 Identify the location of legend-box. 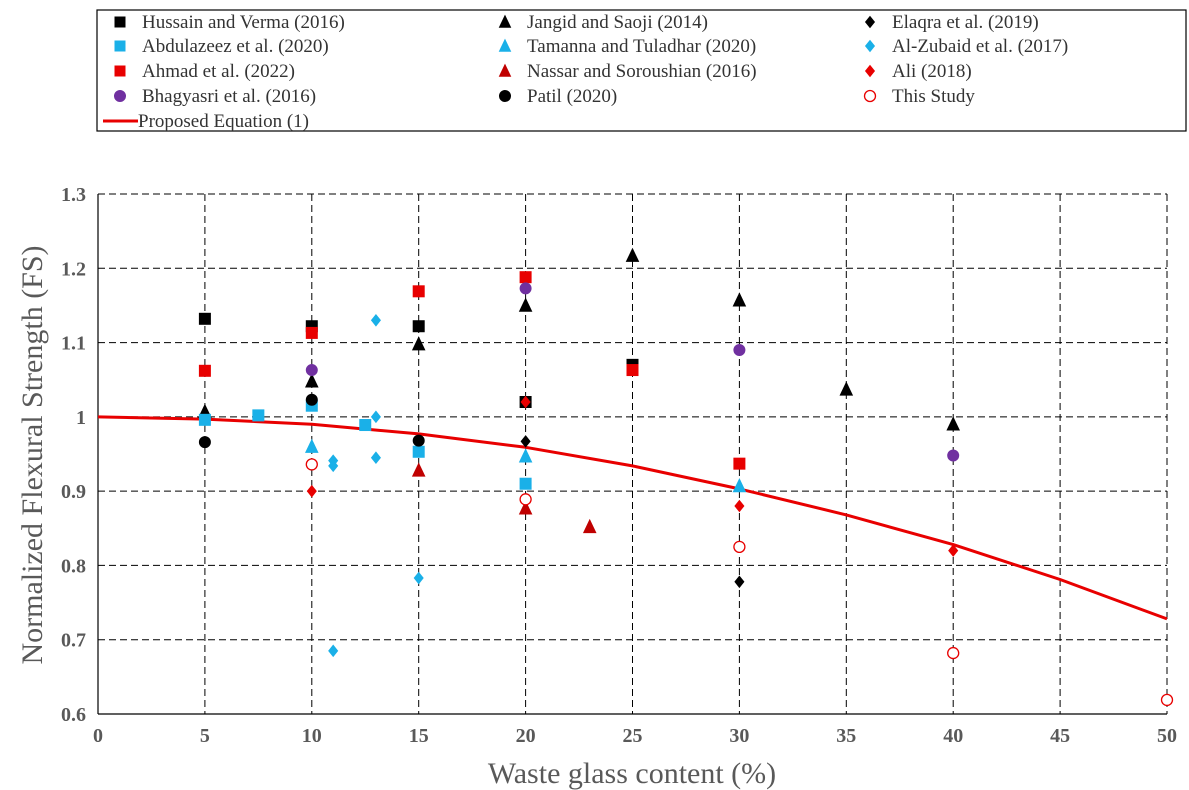
(641, 70).